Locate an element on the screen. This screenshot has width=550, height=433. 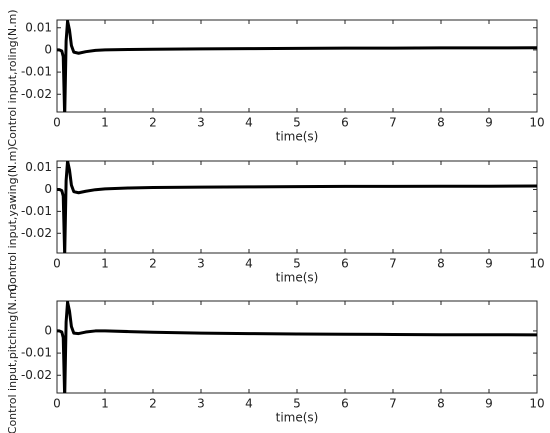
y-axis-label: Control input,pitching(N.m) is located at coordinates (12, 358).